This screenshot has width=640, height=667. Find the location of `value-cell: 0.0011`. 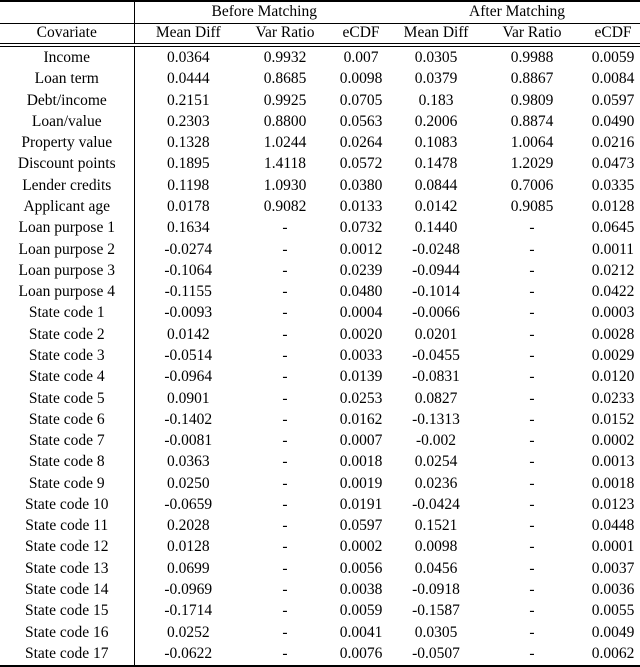

value-cell: 0.0011 is located at coordinates (613, 249).